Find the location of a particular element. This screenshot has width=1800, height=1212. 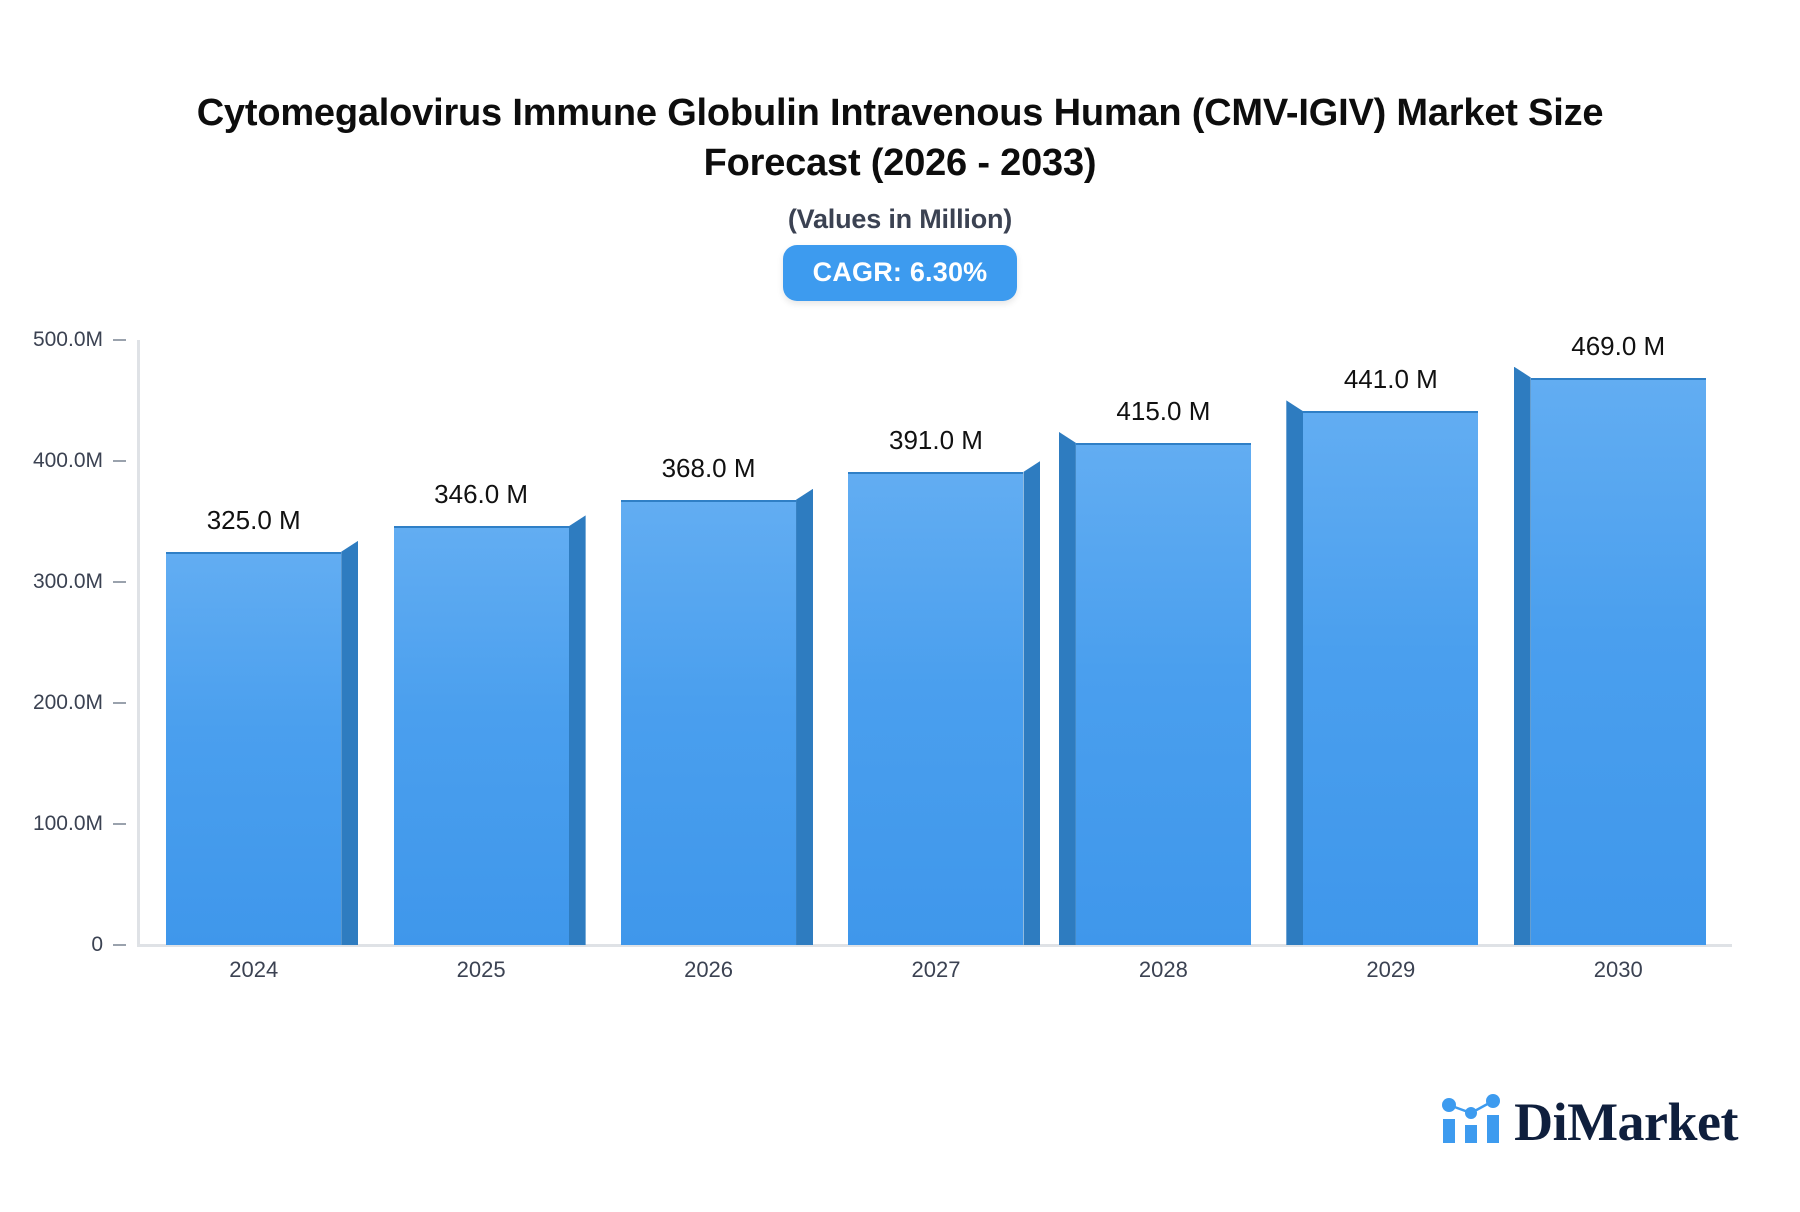

bar-value-label: 441.0 M is located at coordinates (1390, 379).